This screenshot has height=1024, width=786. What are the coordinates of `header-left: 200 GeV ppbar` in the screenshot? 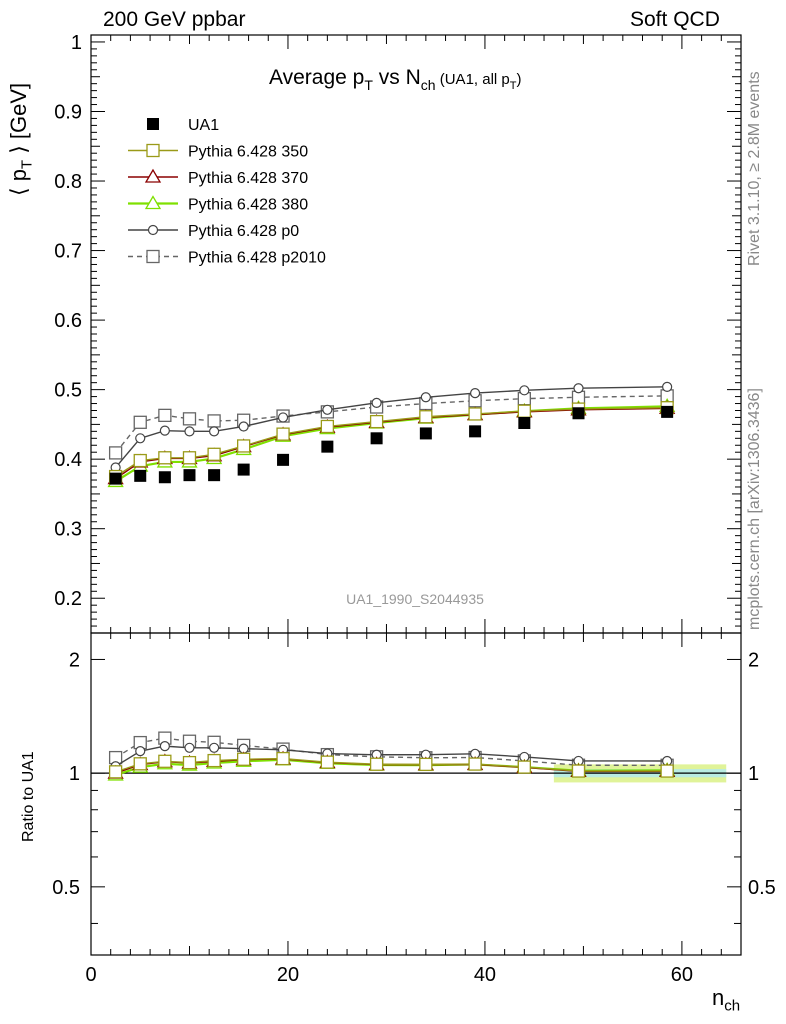 It's located at (174, 19).